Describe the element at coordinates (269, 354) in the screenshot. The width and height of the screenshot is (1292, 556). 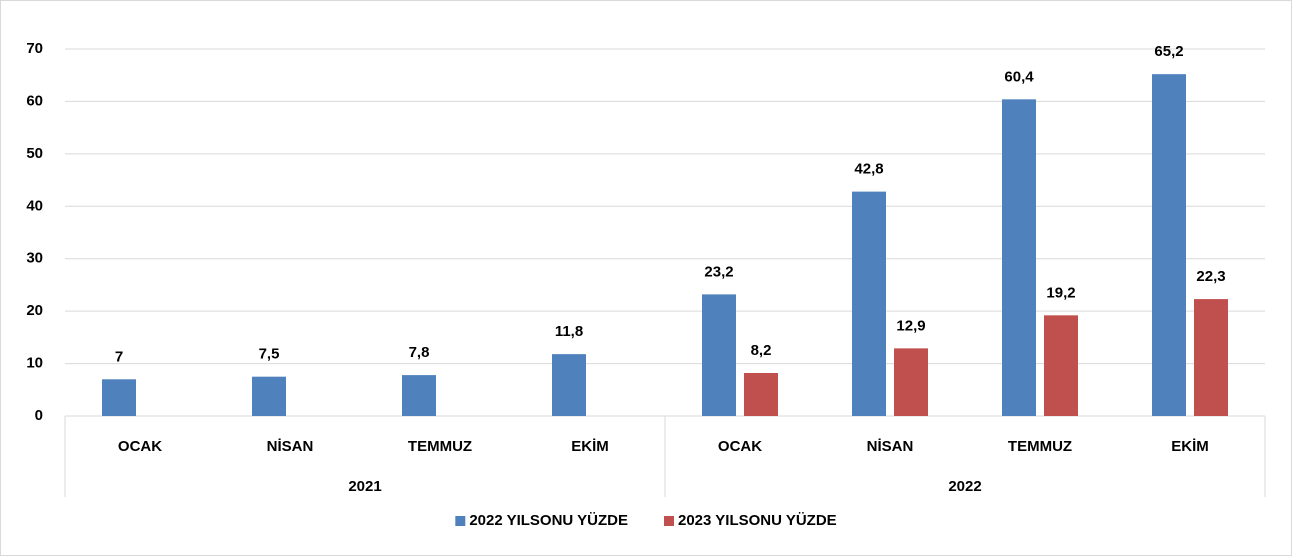
I see `data-label: 7,5` at that location.